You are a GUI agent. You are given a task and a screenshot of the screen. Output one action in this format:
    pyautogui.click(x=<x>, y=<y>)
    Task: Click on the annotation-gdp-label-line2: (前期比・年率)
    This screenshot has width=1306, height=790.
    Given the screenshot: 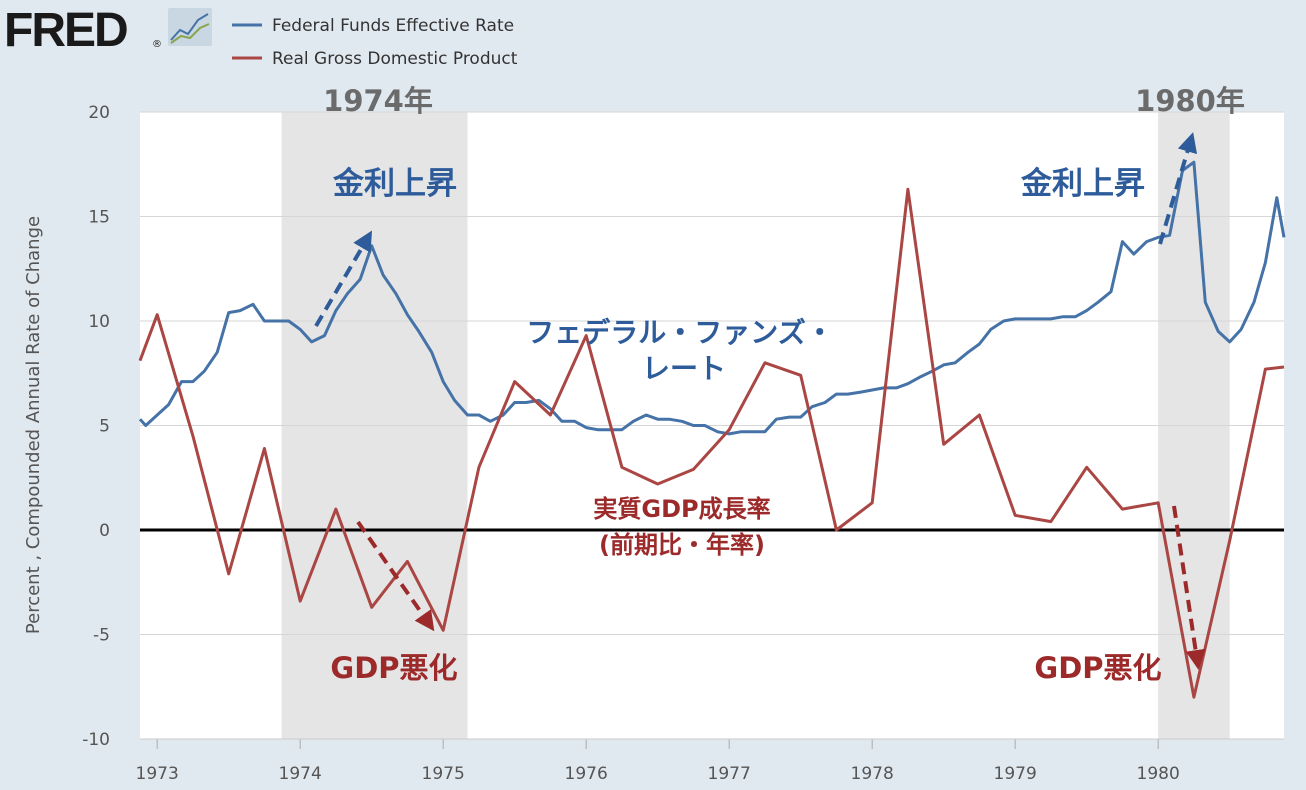 What is the action you would take?
    pyautogui.click(x=682, y=545)
    